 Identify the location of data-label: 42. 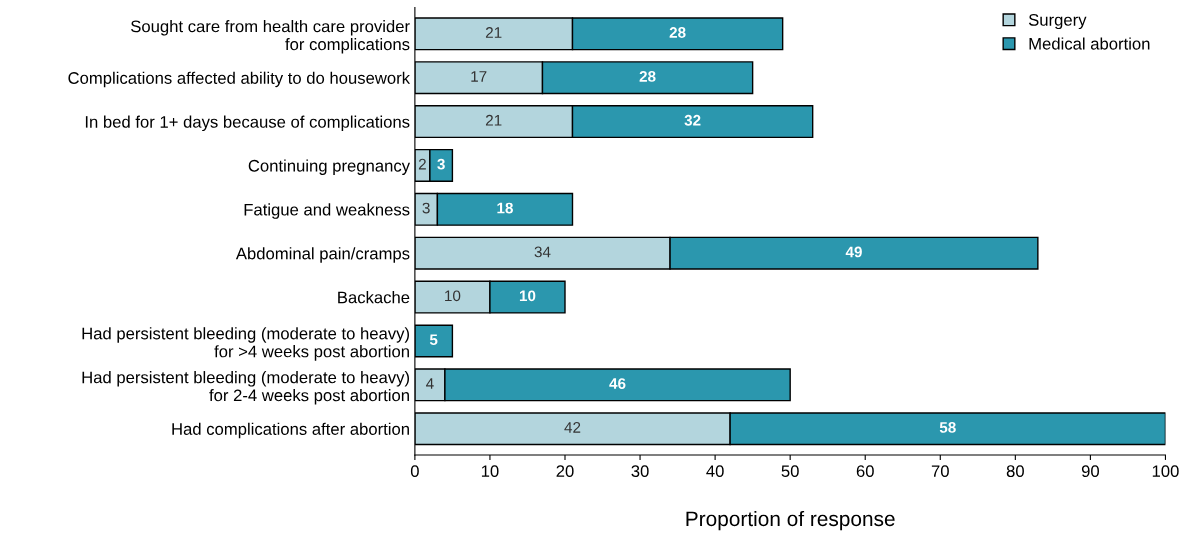
(572, 427).